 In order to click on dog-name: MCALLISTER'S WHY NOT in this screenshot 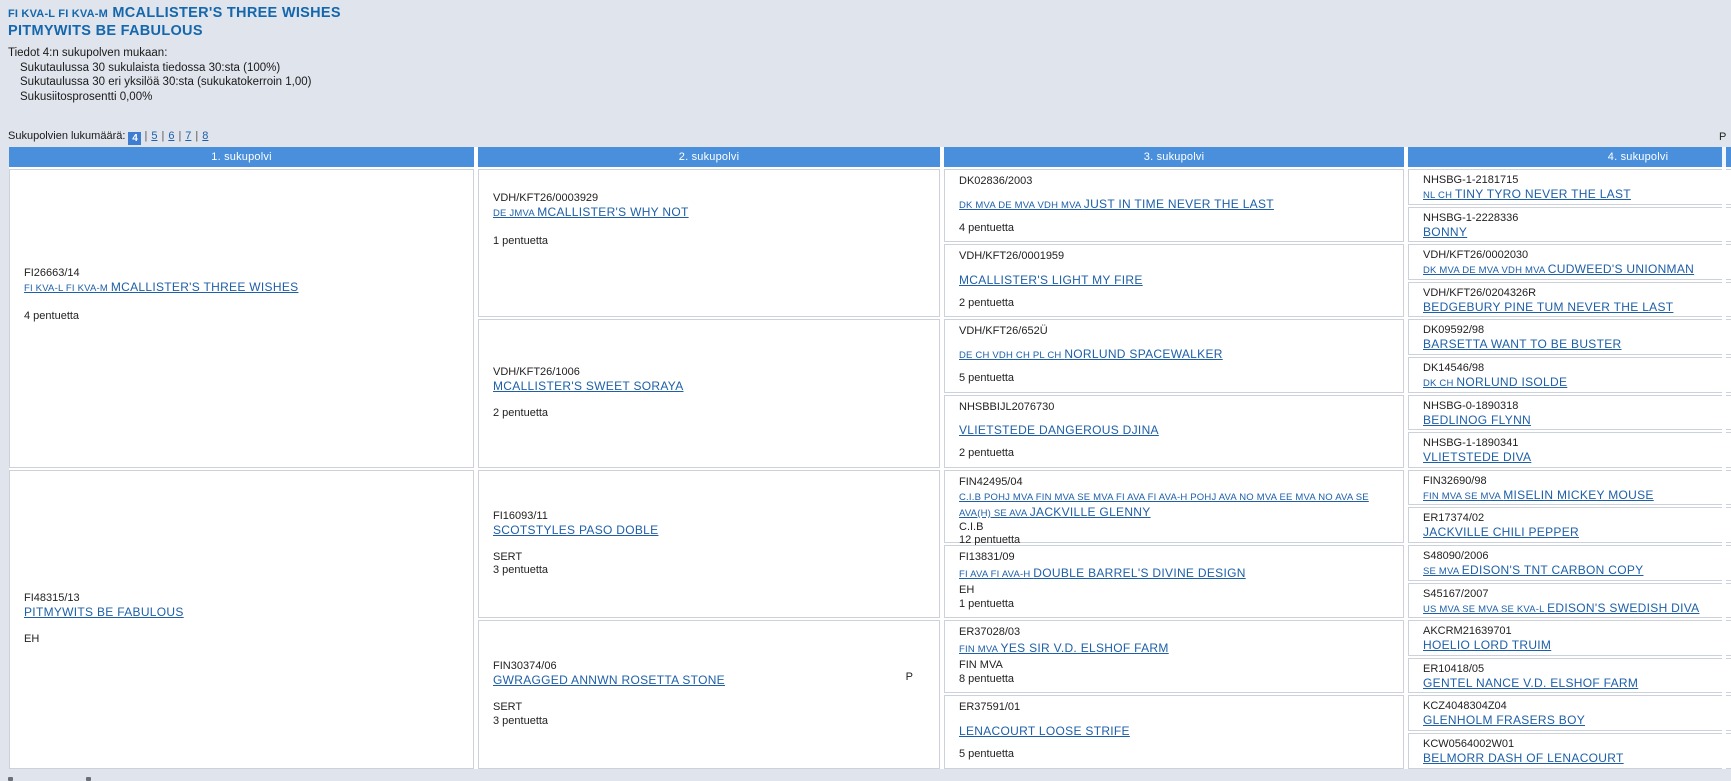, I will do `click(613, 211)`.